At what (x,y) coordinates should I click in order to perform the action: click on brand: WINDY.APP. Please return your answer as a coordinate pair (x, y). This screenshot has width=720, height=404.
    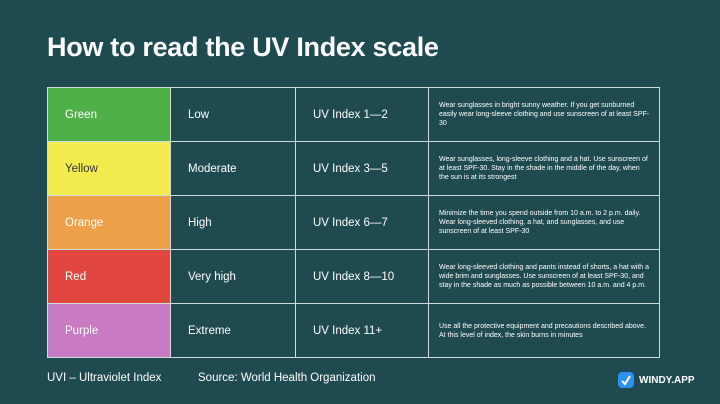
    Looking at the image, I should click on (656, 380).